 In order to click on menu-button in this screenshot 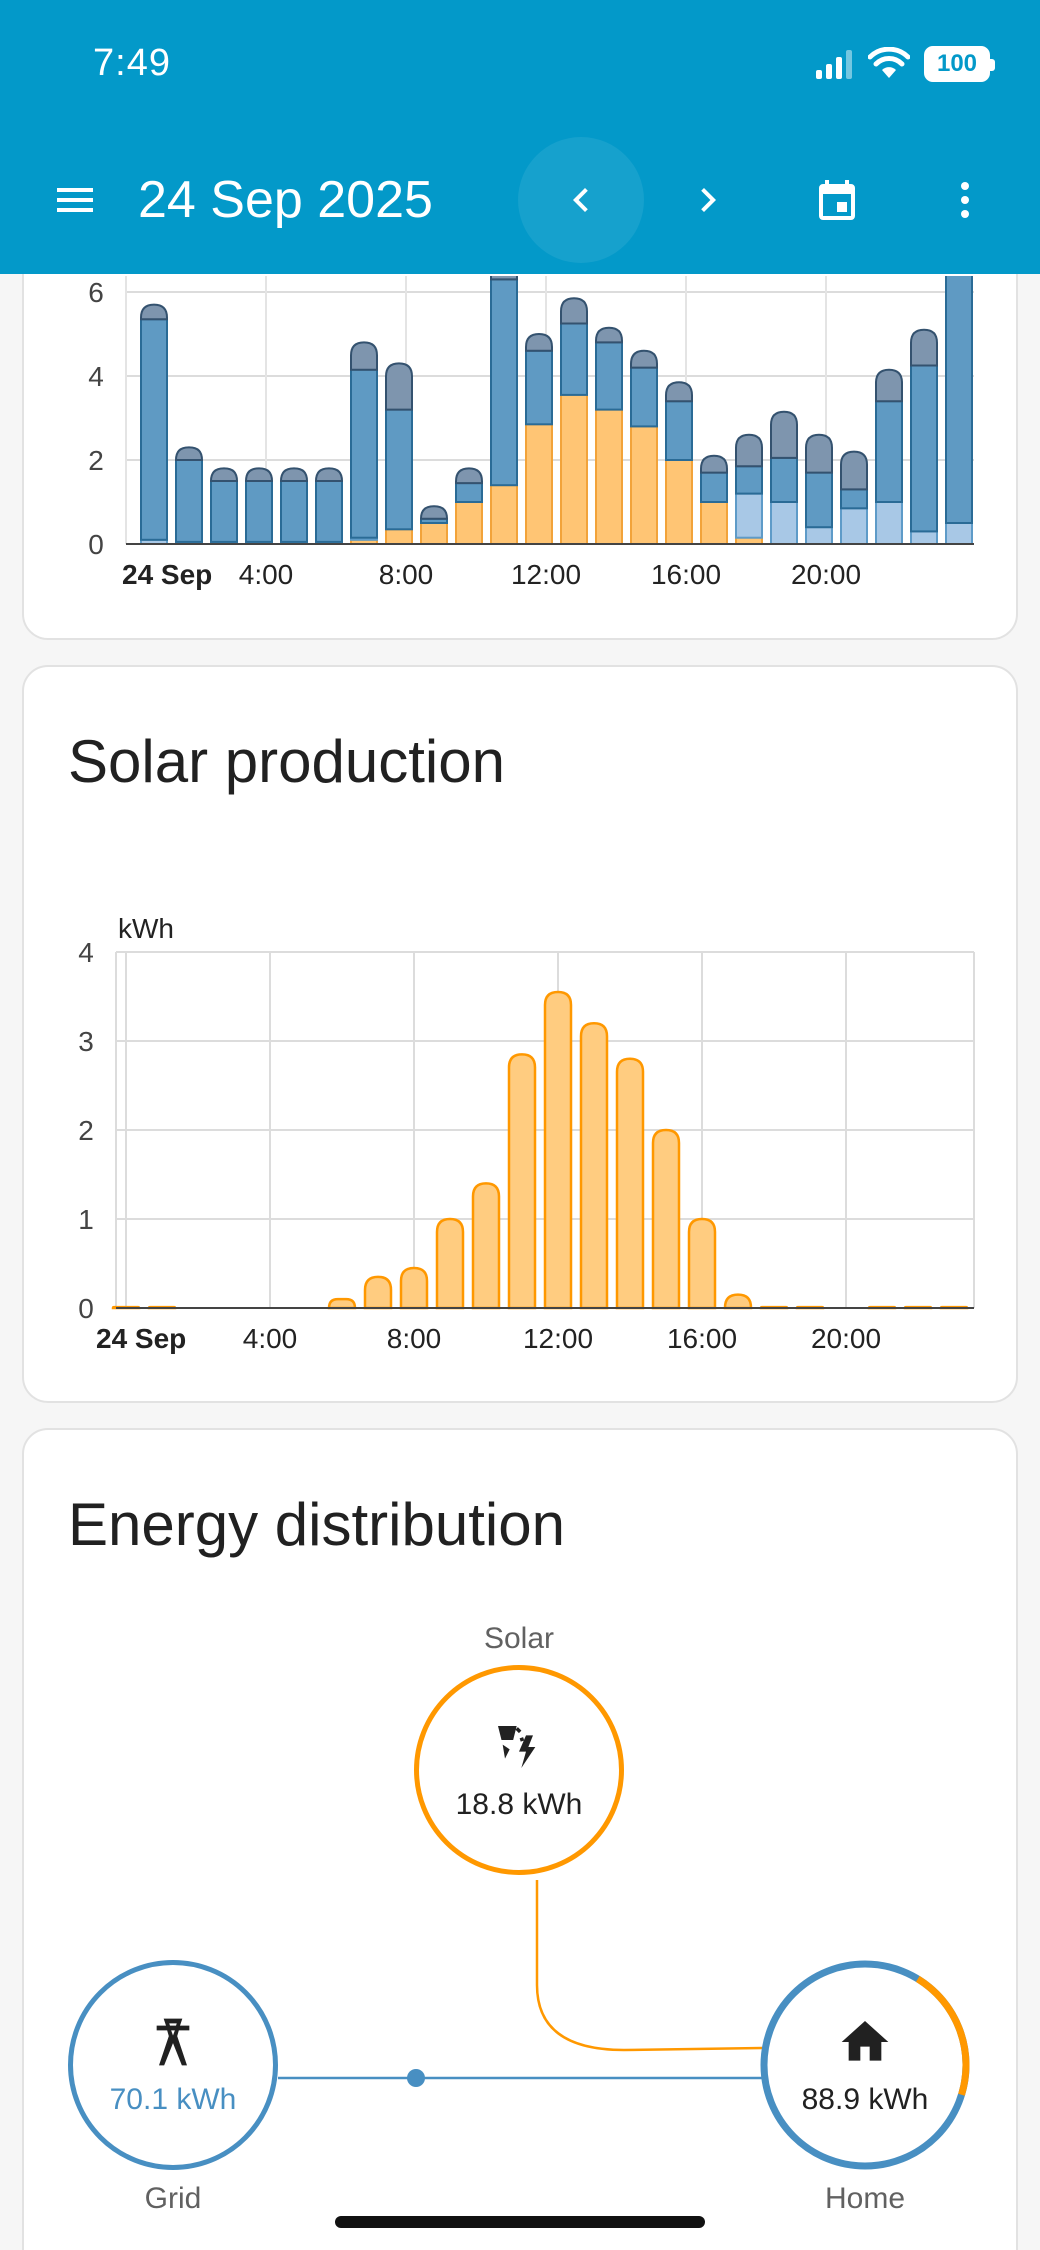, I will do `click(75, 200)`.